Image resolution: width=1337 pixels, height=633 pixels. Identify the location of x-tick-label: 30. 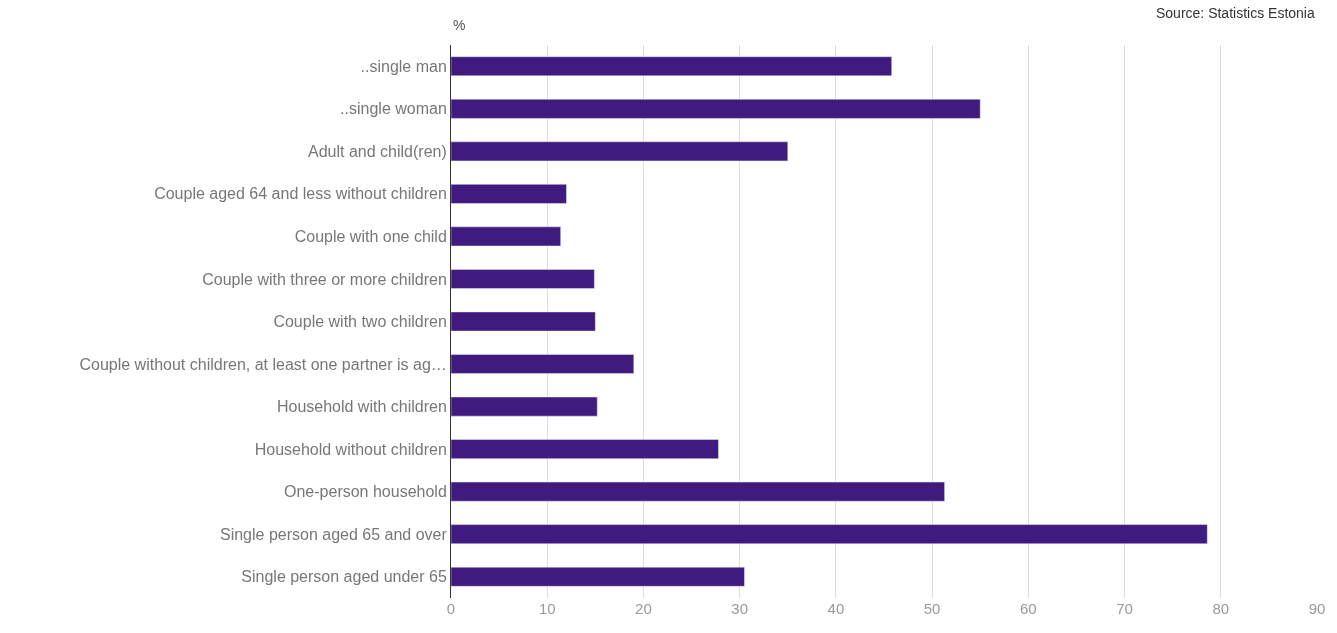
(740, 608).